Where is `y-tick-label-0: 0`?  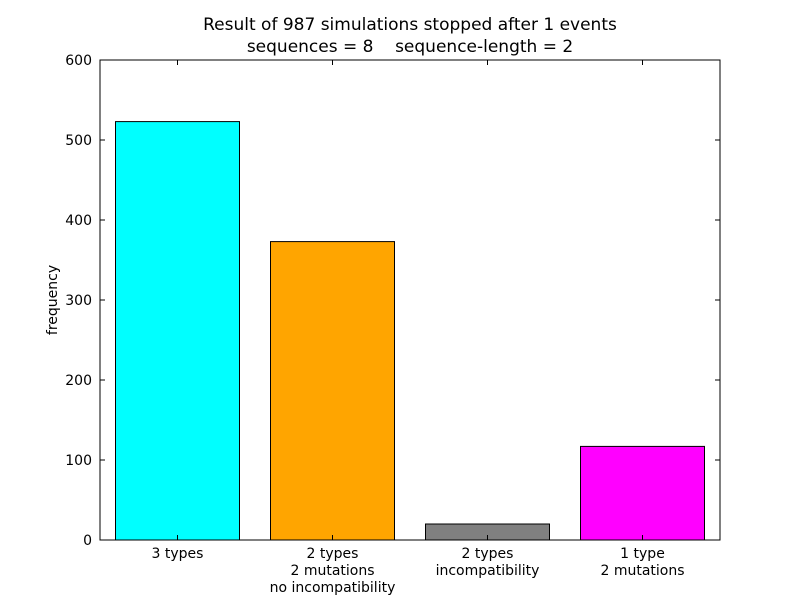
y-tick-label-0: 0 is located at coordinates (87, 541).